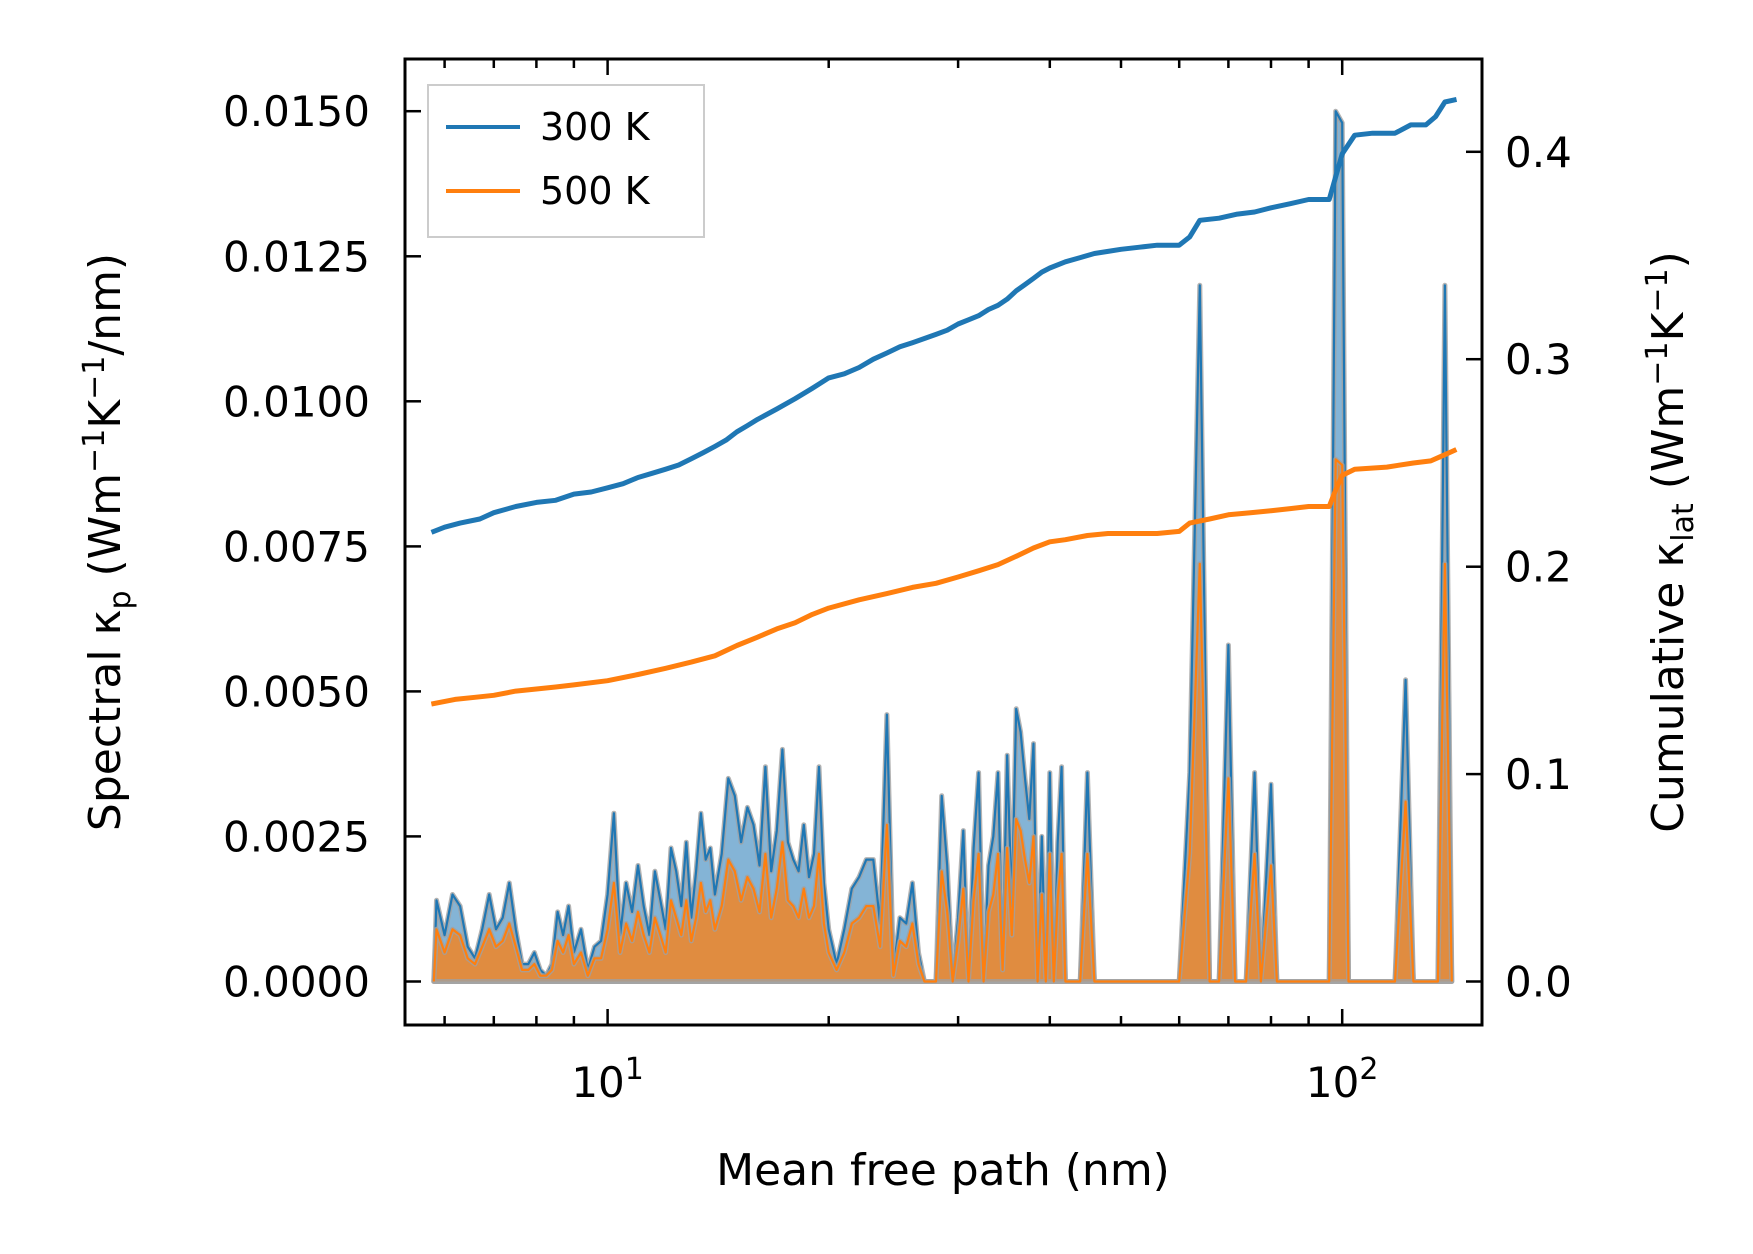 The width and height of the screenshot is (1753, 1254). Describe the element at coordinates (944, 577) in the screenshot. I see `cumulative-line-500k` at that location.